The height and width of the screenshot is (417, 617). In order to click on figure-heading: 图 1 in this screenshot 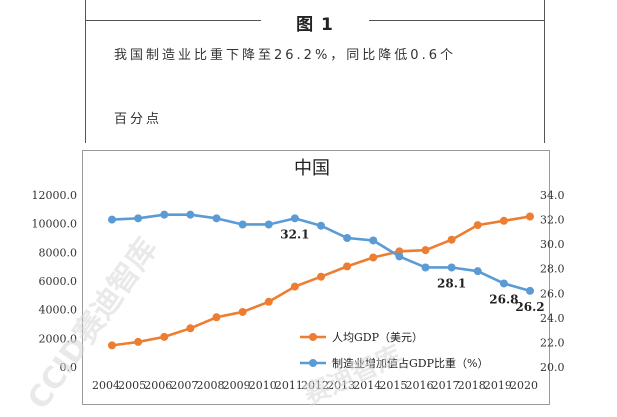, I will do `click(315, 25)`.